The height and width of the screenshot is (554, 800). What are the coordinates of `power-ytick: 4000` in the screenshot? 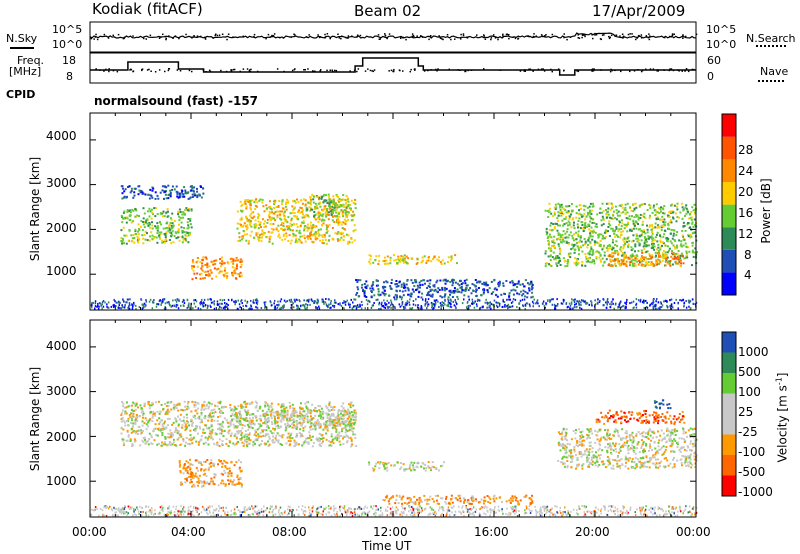 It's located at (61, 136).